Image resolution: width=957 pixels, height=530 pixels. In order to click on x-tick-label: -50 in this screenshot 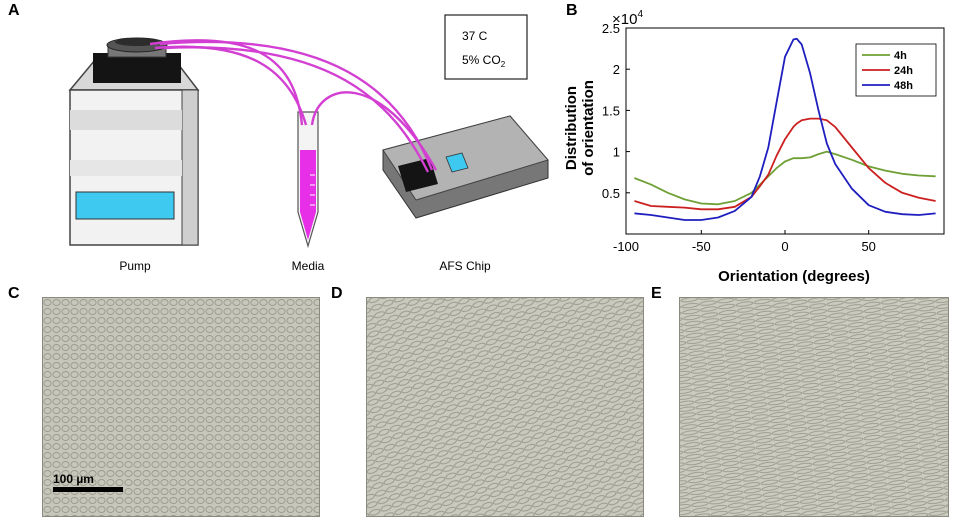, I will do `click(701, 246)`.